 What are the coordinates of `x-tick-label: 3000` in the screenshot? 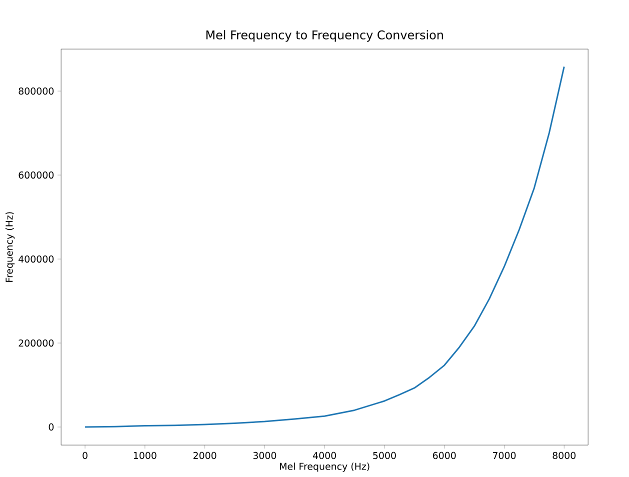 It's located at (264, 456).